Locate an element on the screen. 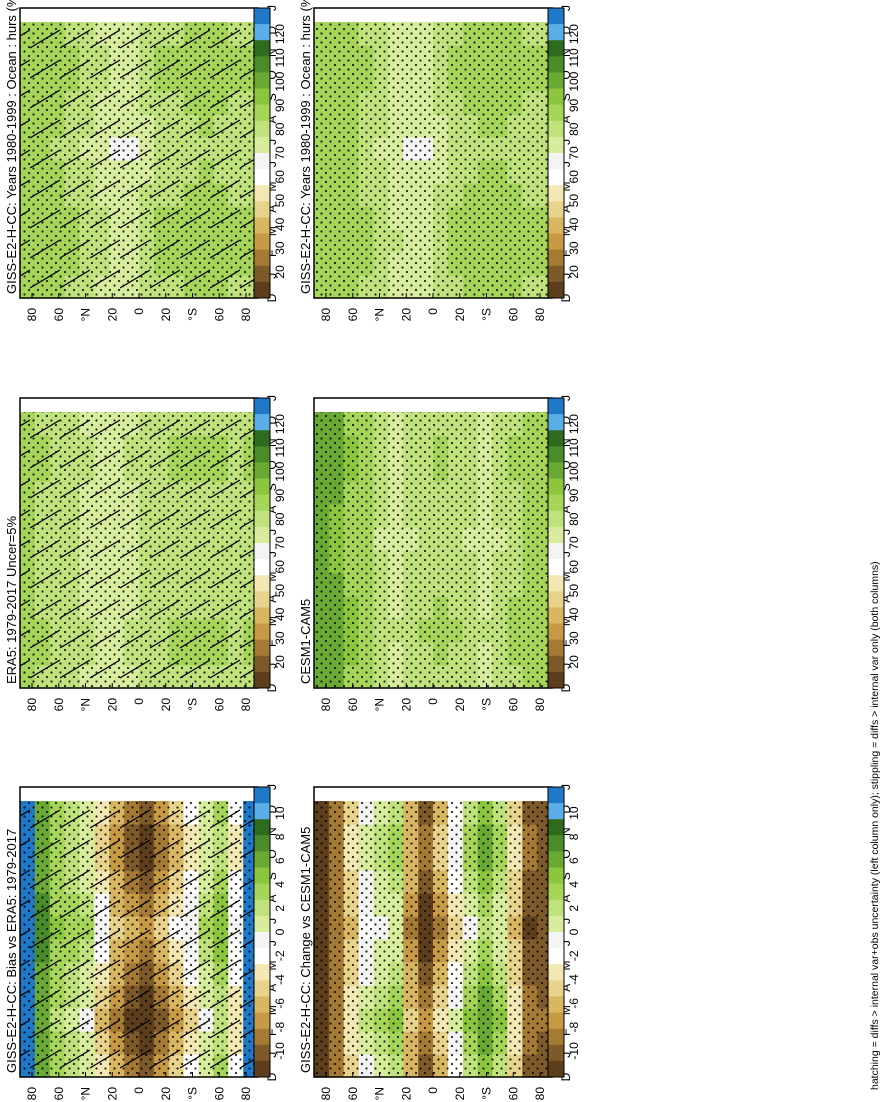  colorbar-label: 10 is located at coordinates (280, 813).